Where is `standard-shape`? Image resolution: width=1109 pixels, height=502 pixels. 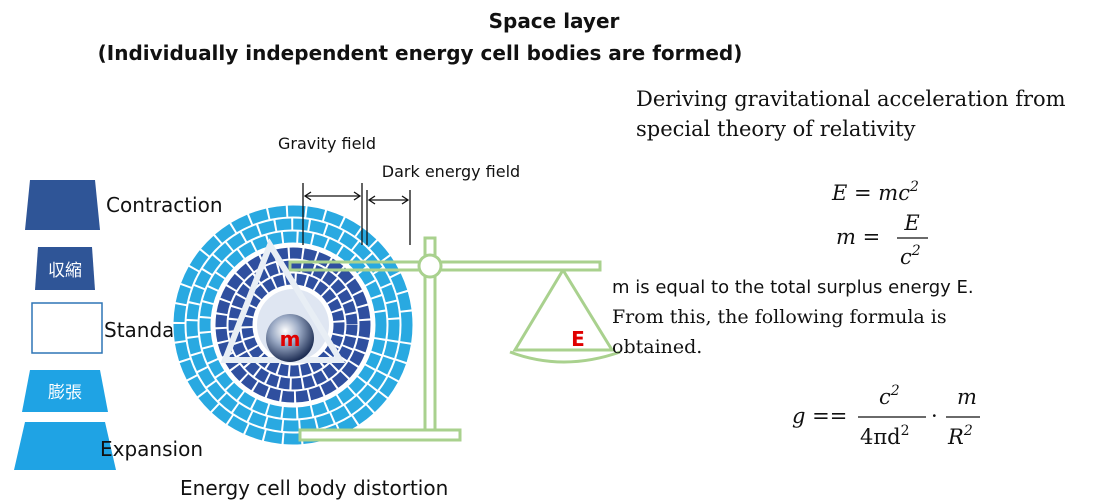
standard-shape is located at coordinates (67, 328).